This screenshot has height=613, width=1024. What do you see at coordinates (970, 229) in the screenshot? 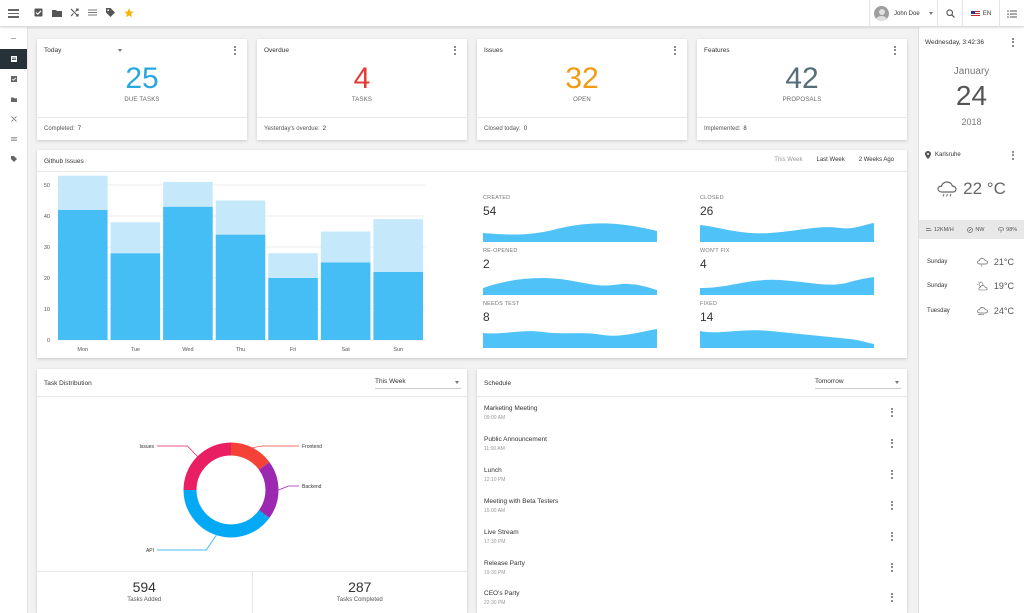
I see `compass-icon` at bounding box center [970, 229].